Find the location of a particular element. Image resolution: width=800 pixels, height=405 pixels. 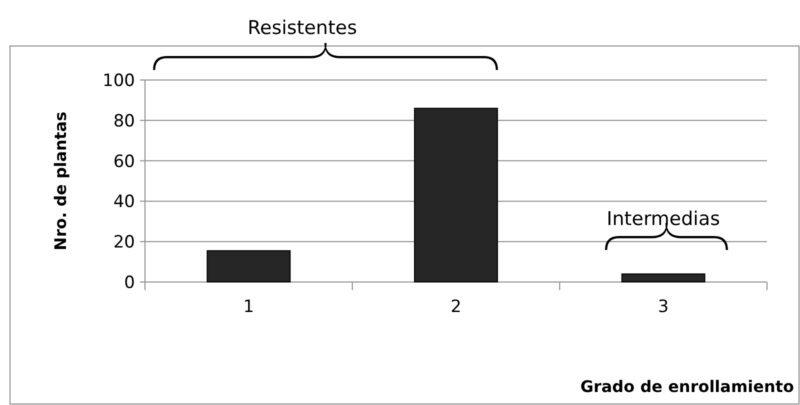

y-tick-label: 100 is located at coordinates (118, 80).